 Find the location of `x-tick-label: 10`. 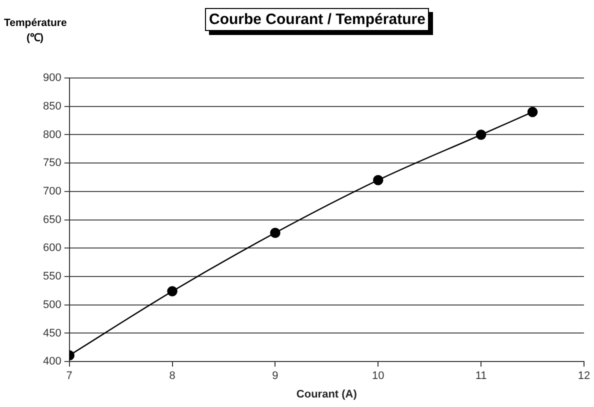

x-tick-label: 10 is located at coordinates (378, 376).